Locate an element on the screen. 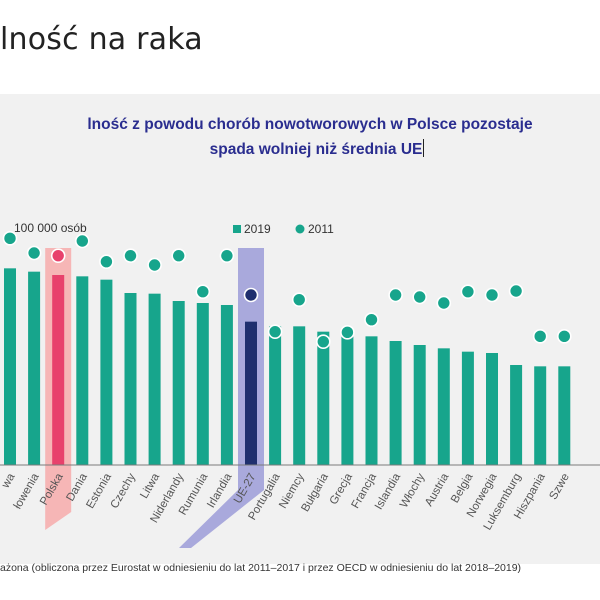 The image size is (600, 600). text-cursor is located at coordinates (424, 148).